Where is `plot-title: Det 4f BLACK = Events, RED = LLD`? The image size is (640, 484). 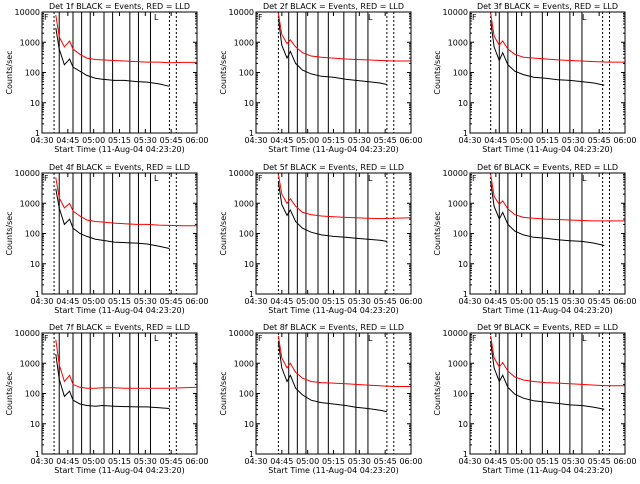 plot-title: Det 4f BLACK = Events, RED = LLD is located at coordinates (119, 167).